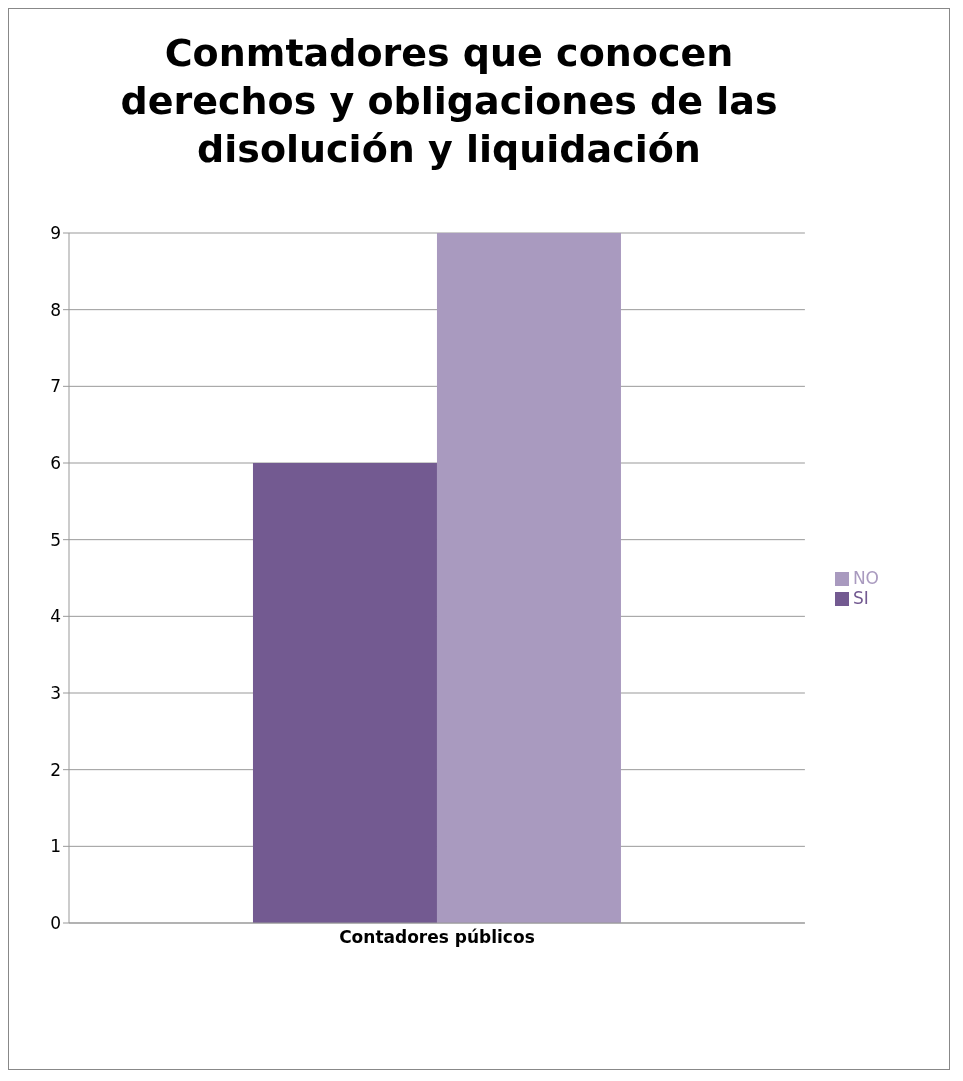  What do you see at coordinates (55, 386) in the screenshot?
I see `y-tick-label: 7` at bounding box center [55, 386].